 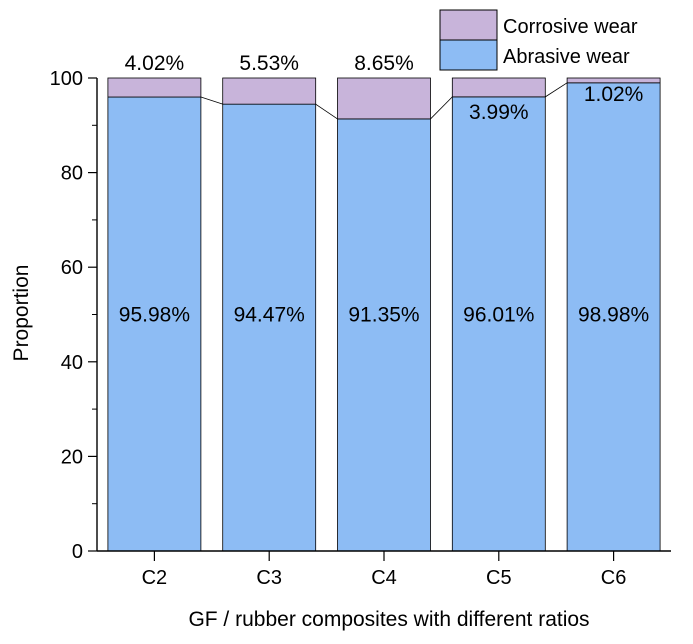 What do you see at coordinates (77, 552) in the screenshot?
I see `y-tick-label-0: 0` at bounding box center [77, 552].